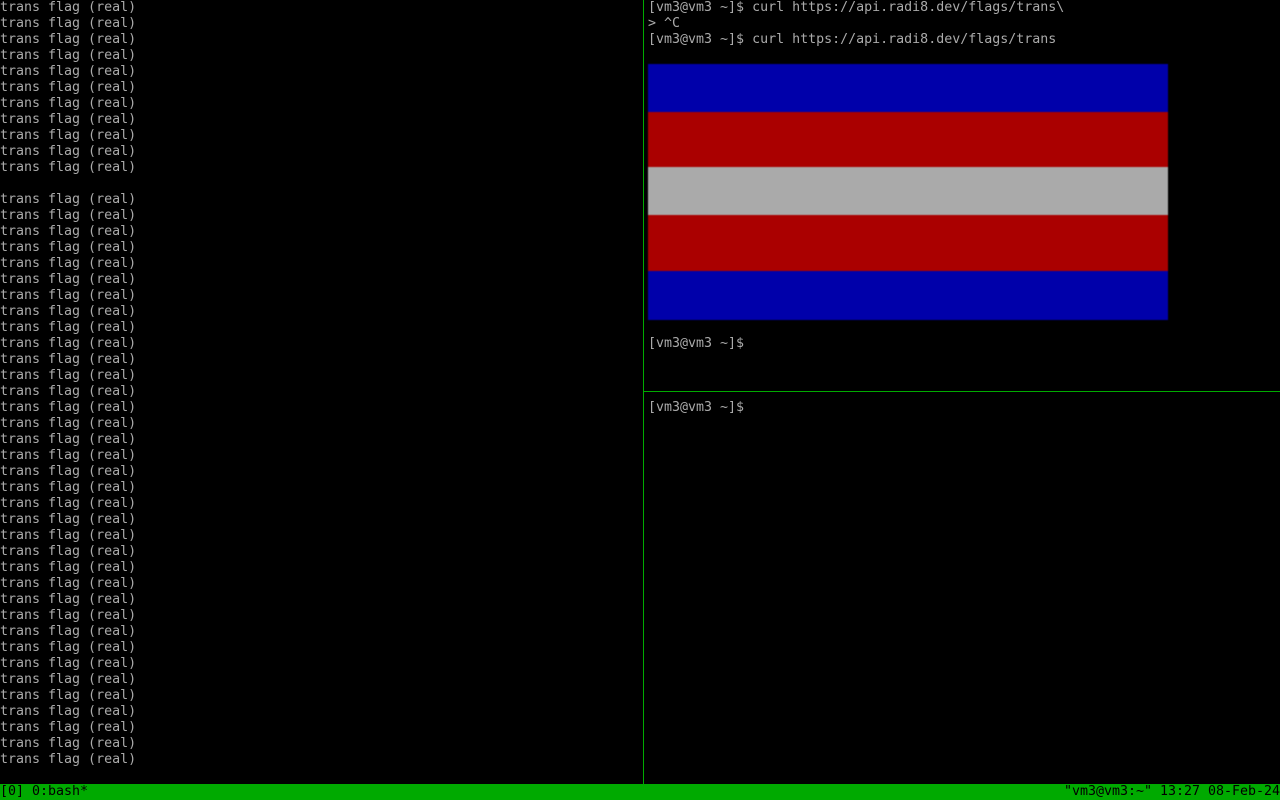 This screenshot has width=1280, height=800. I want to click on trans-flag-image, so click(908, 192).